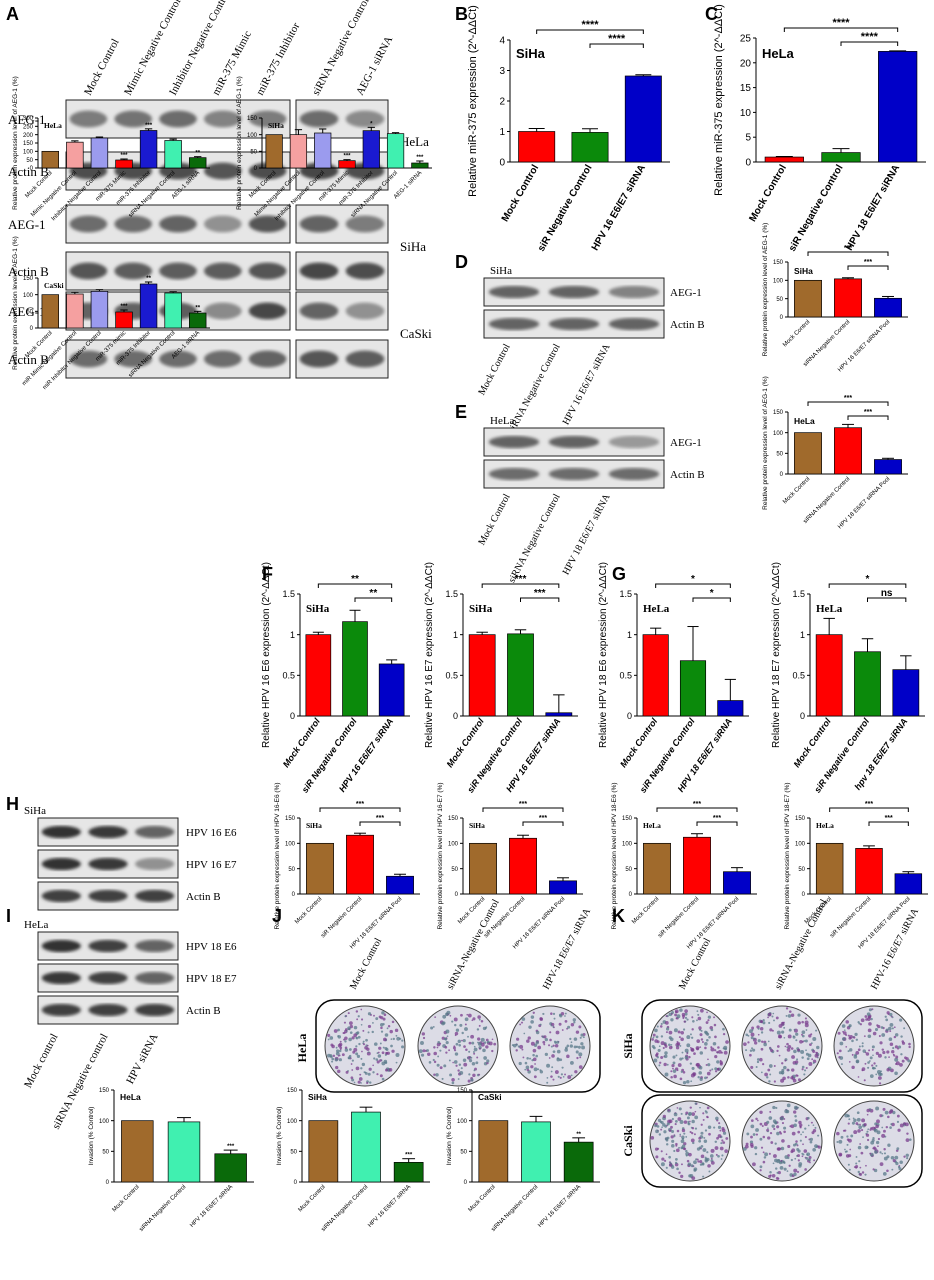  Describe the element at coordinates (535, 538) in the screenshot. I see `blot-lane-label: siRNA Negative Control` at that location.